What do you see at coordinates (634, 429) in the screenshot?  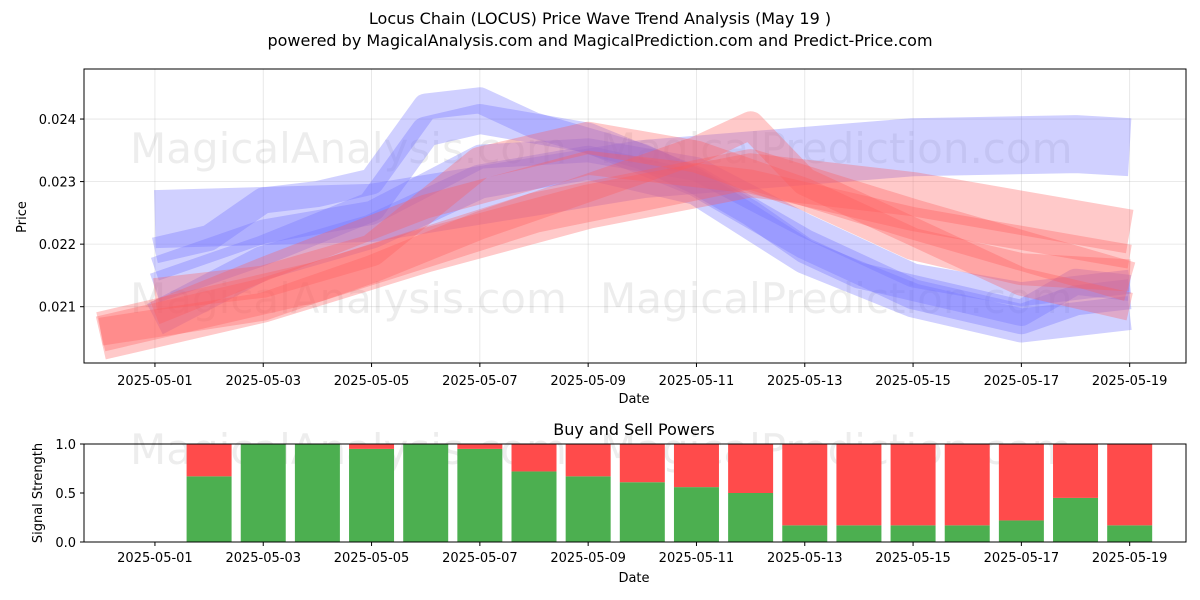 I see `power-chart-title: Buy and Sell Powers` at bounding box center [634, 429].